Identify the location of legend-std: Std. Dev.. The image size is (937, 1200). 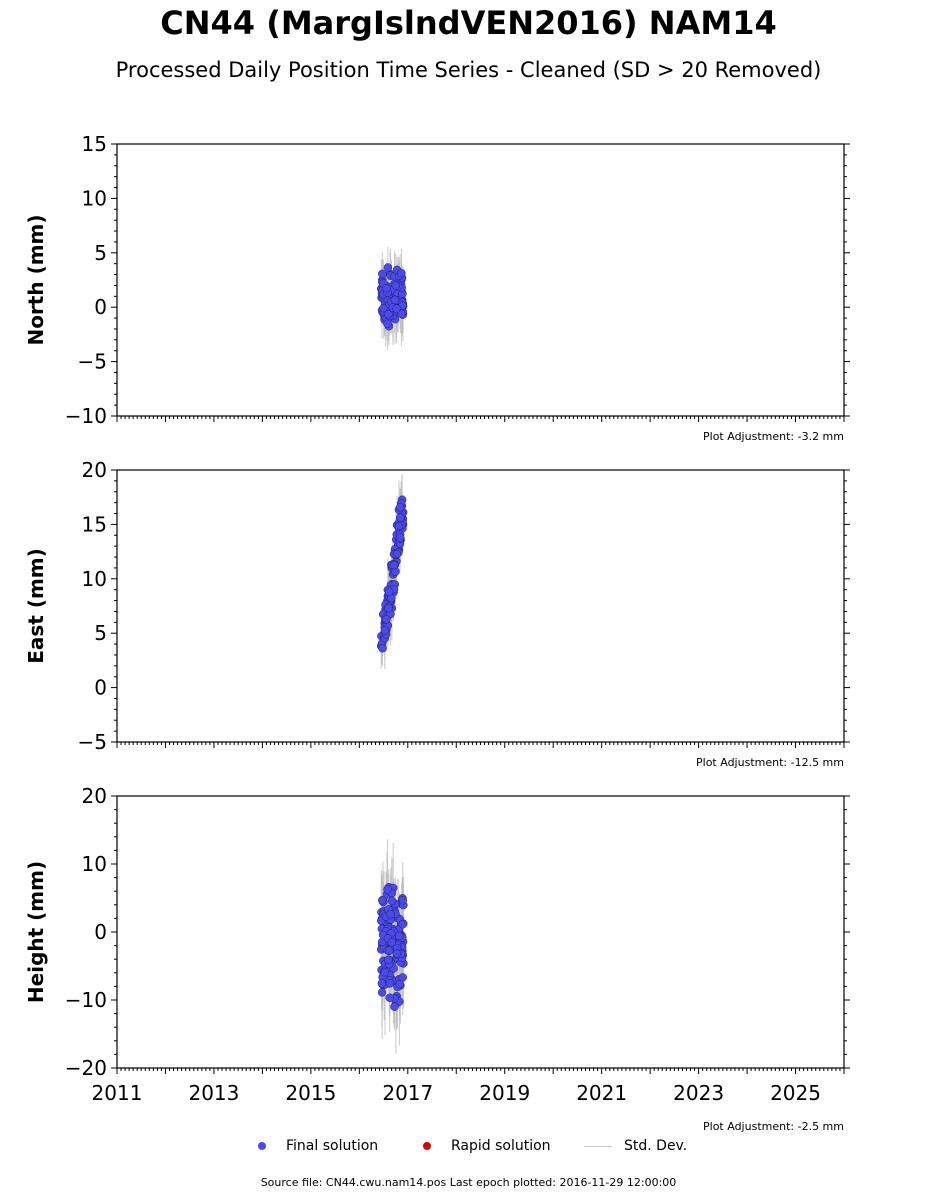
(634, 1146).